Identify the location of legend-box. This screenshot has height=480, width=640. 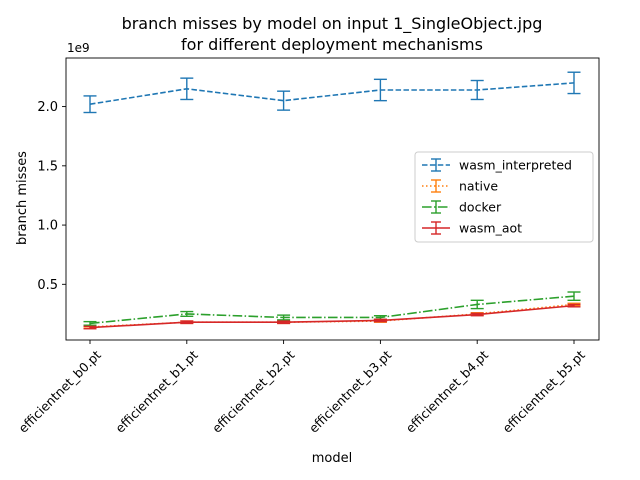
(504, 197).